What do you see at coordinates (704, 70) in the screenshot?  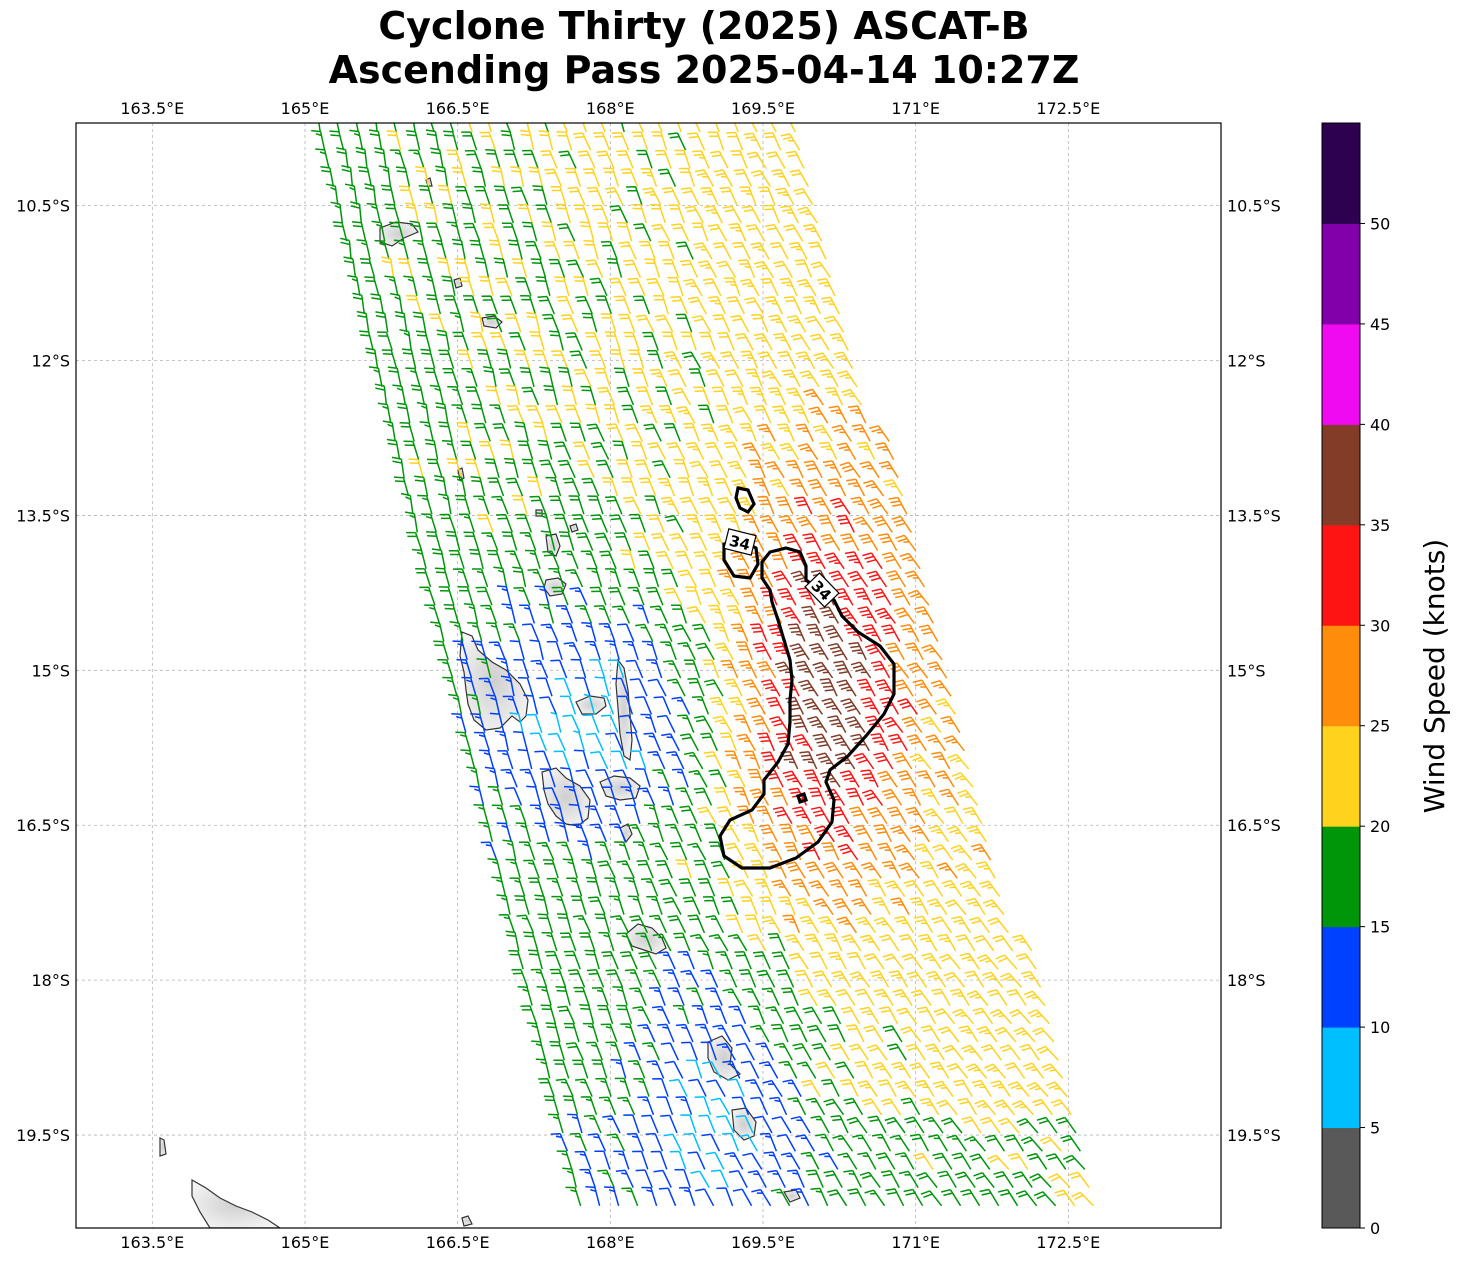 I see `title-line-2: Ascending Pass 2025-04-14 10:27Z` at bounding box center [704, 70].